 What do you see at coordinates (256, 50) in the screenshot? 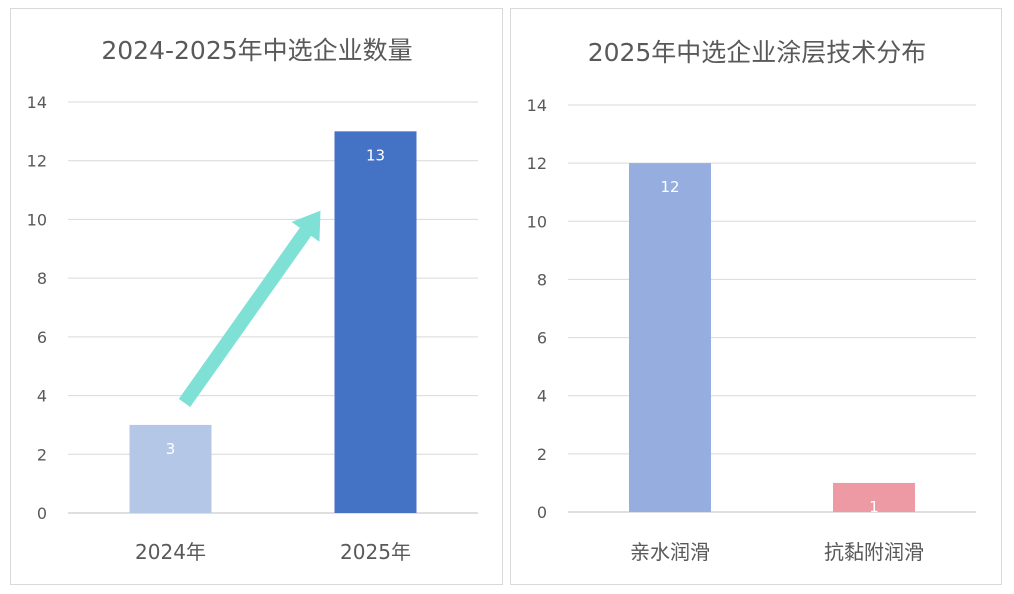
I see `chart-title: 2024-2025年中选企业数量` at bounding box center [256, 50].